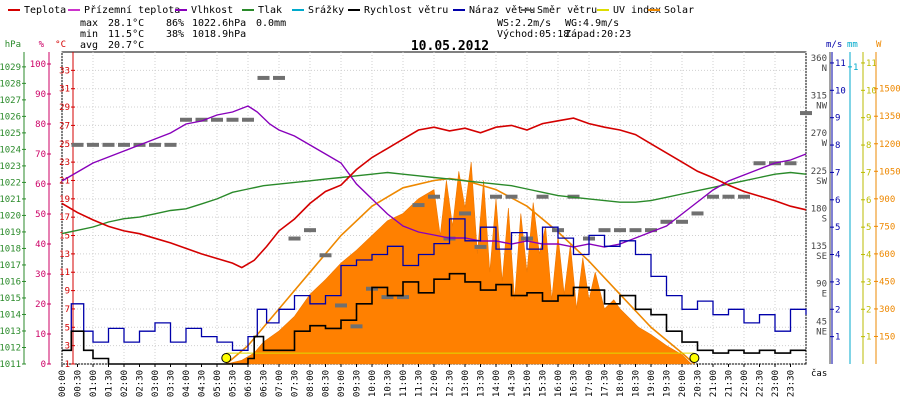 Image resolution: width=900 pixels, height=400 pixels. What do you see at coordinates (64, 181) in the screenshot?
I see `temperature-axis-tick-label: 21` at bounding box center [64, 181].